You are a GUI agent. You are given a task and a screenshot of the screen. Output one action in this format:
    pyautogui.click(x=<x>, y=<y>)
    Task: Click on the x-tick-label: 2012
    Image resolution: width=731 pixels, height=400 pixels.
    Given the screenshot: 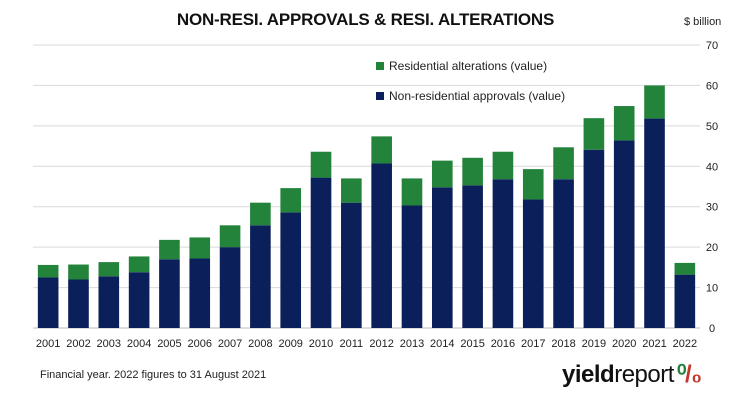 What is the action you would take?
    pyautogui.click(x=381, y=344)
    